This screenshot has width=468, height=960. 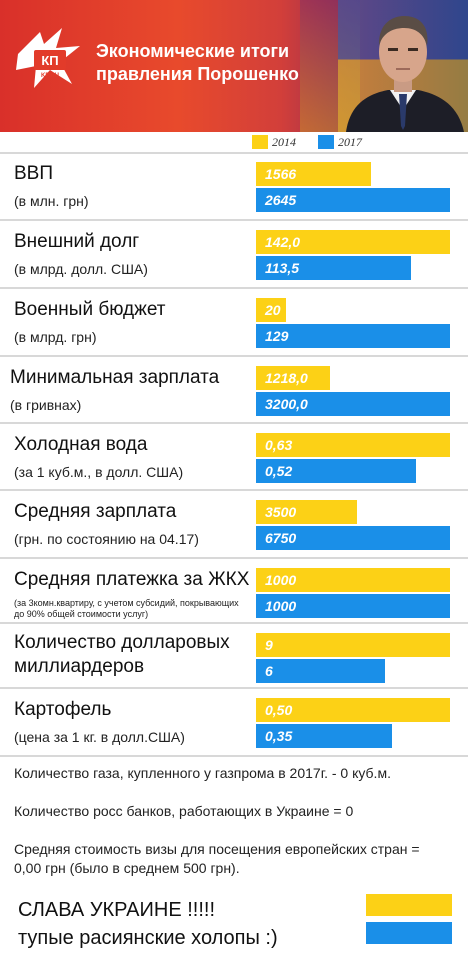 What do you see at coordinates (132, 186) in the screenshot?
I see `category-label-block: ВВП (в млн. грн)` at bounding box center [132, 186].